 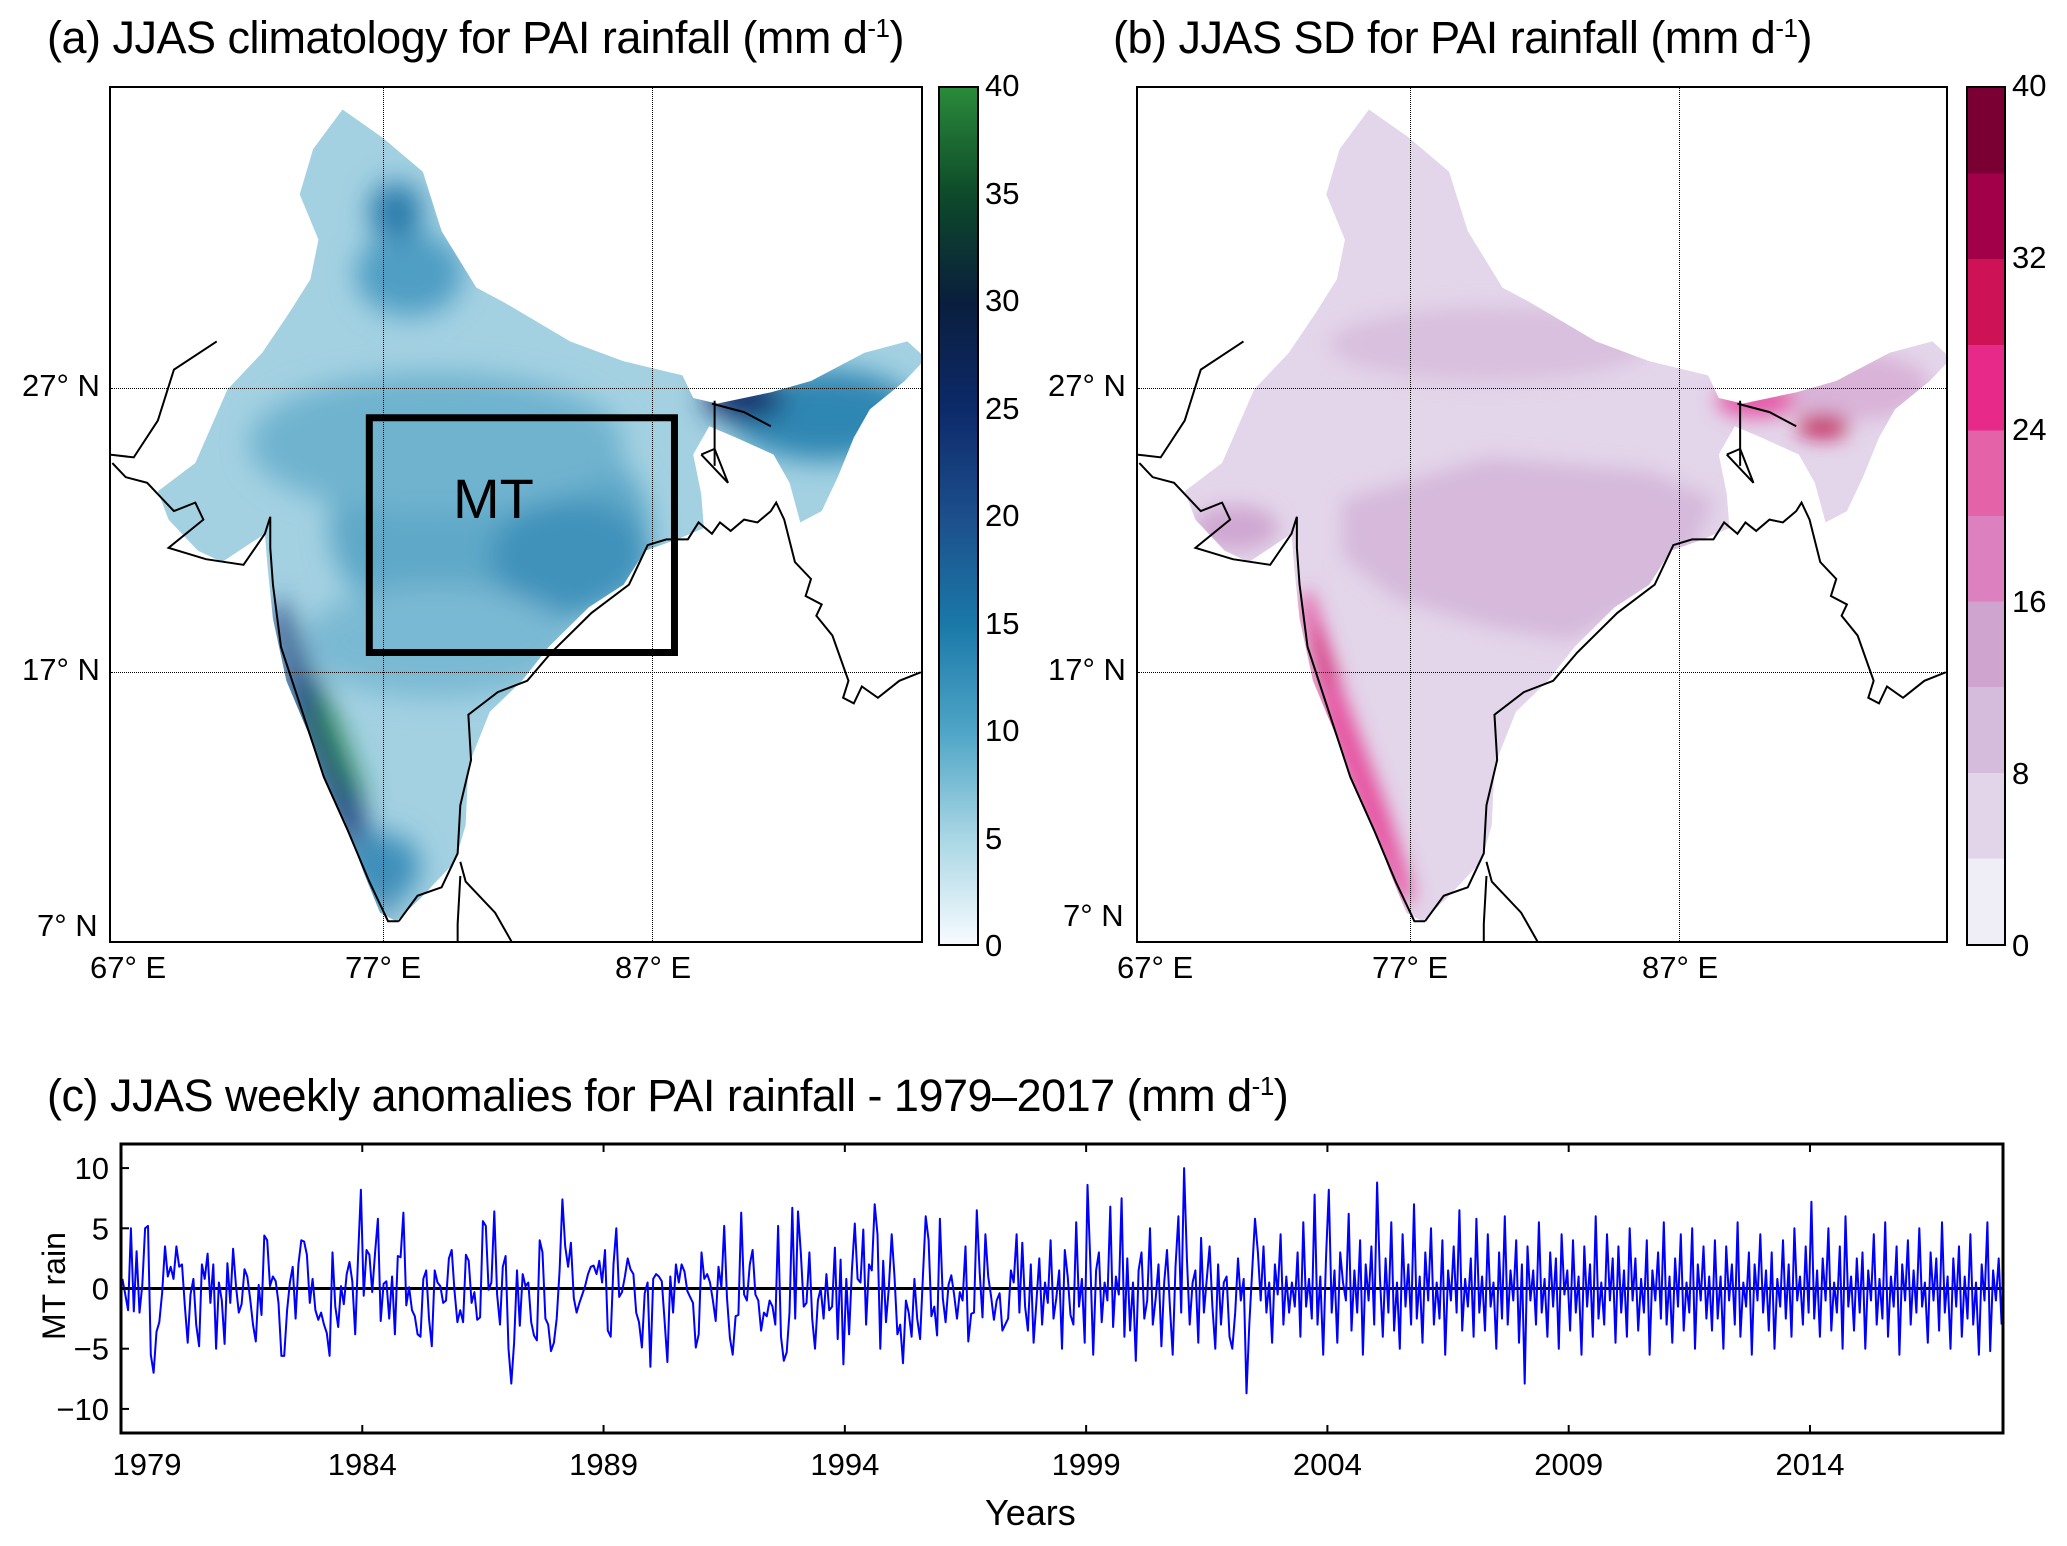 I want to click on colorbar-tick-label: 5, so click(x=994, y=838).